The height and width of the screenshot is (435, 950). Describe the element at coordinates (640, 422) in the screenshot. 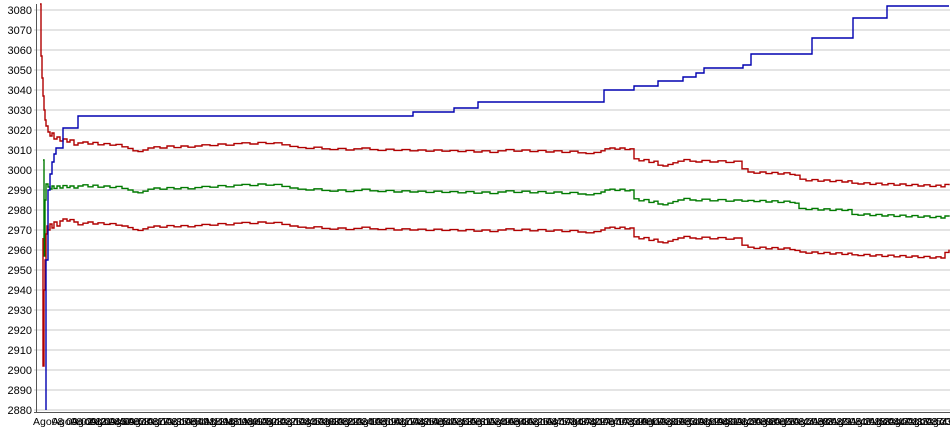

I see `x-tick-label: Ago08 18:17:26` at that location.